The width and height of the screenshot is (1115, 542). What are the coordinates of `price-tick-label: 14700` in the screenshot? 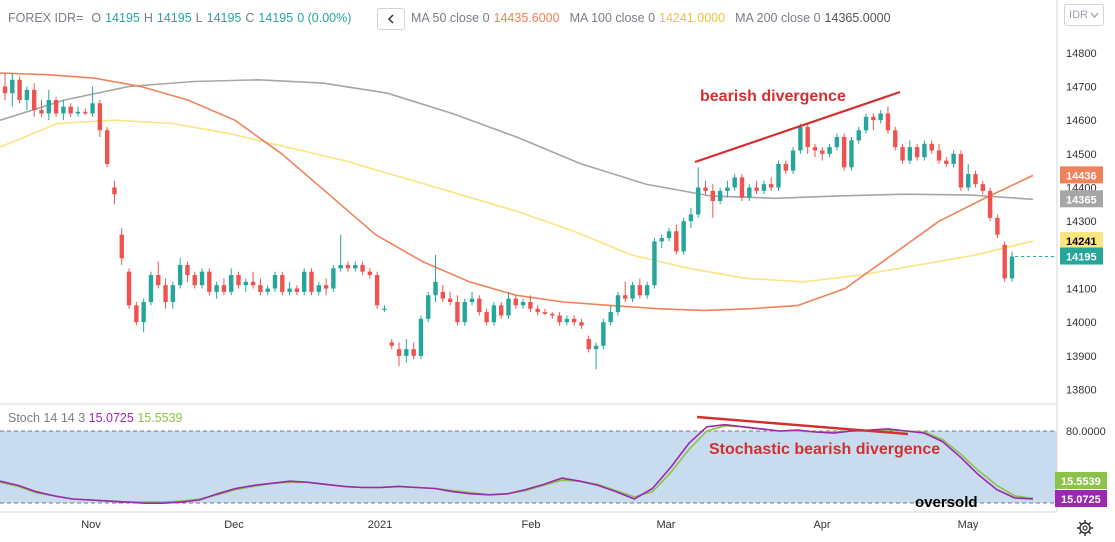 It's located at (1081, 88).